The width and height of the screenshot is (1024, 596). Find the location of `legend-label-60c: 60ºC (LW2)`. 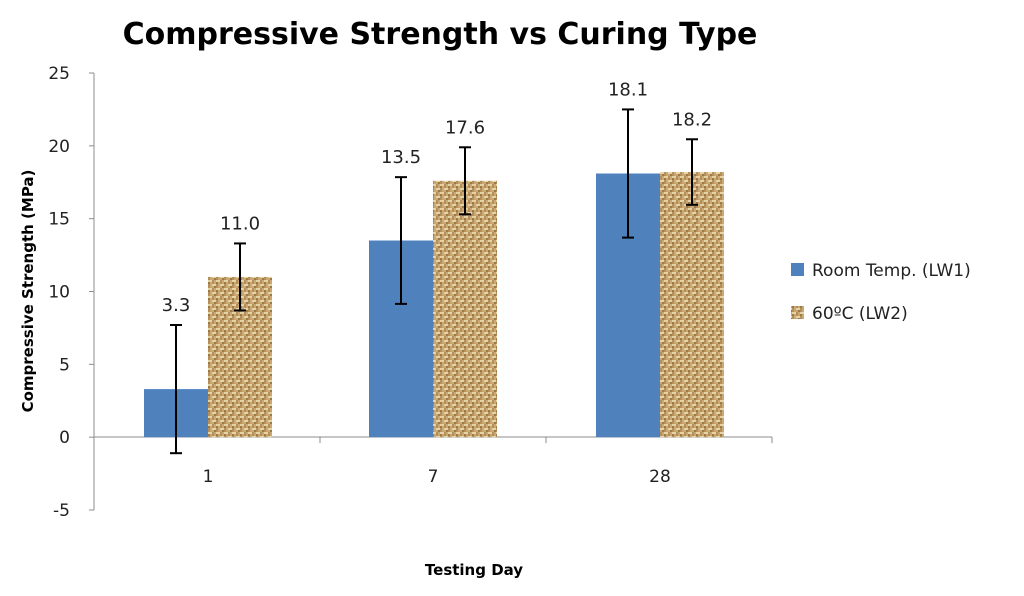

legend-label-60c: 60ºC (LW2) is located at coordinates (860, 314).